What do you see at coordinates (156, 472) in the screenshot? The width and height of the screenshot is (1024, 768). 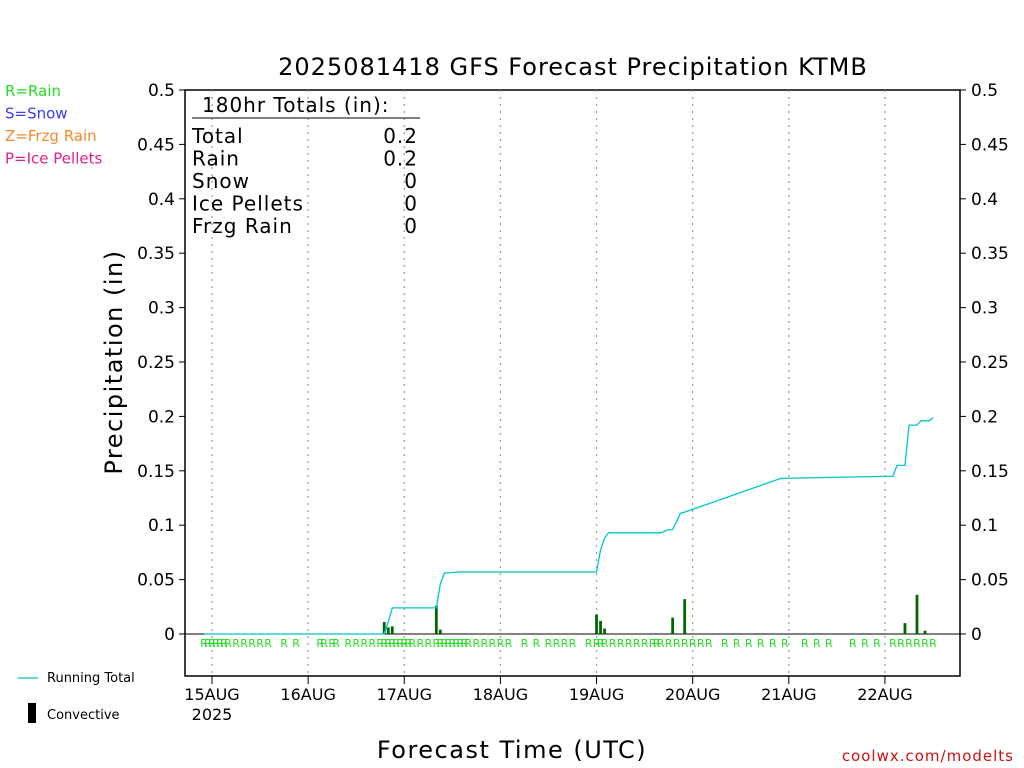 I see `y-tick-label-left: 0.15` at bounding box center [156, 472].